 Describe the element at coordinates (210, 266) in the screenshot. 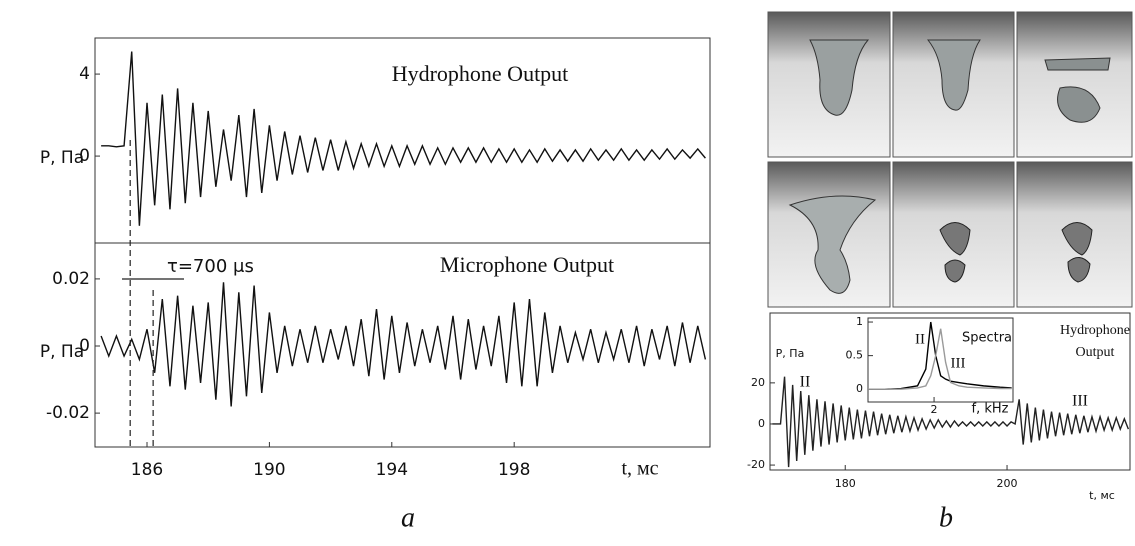

I see `interval-label: τ=700 μs` at that location.